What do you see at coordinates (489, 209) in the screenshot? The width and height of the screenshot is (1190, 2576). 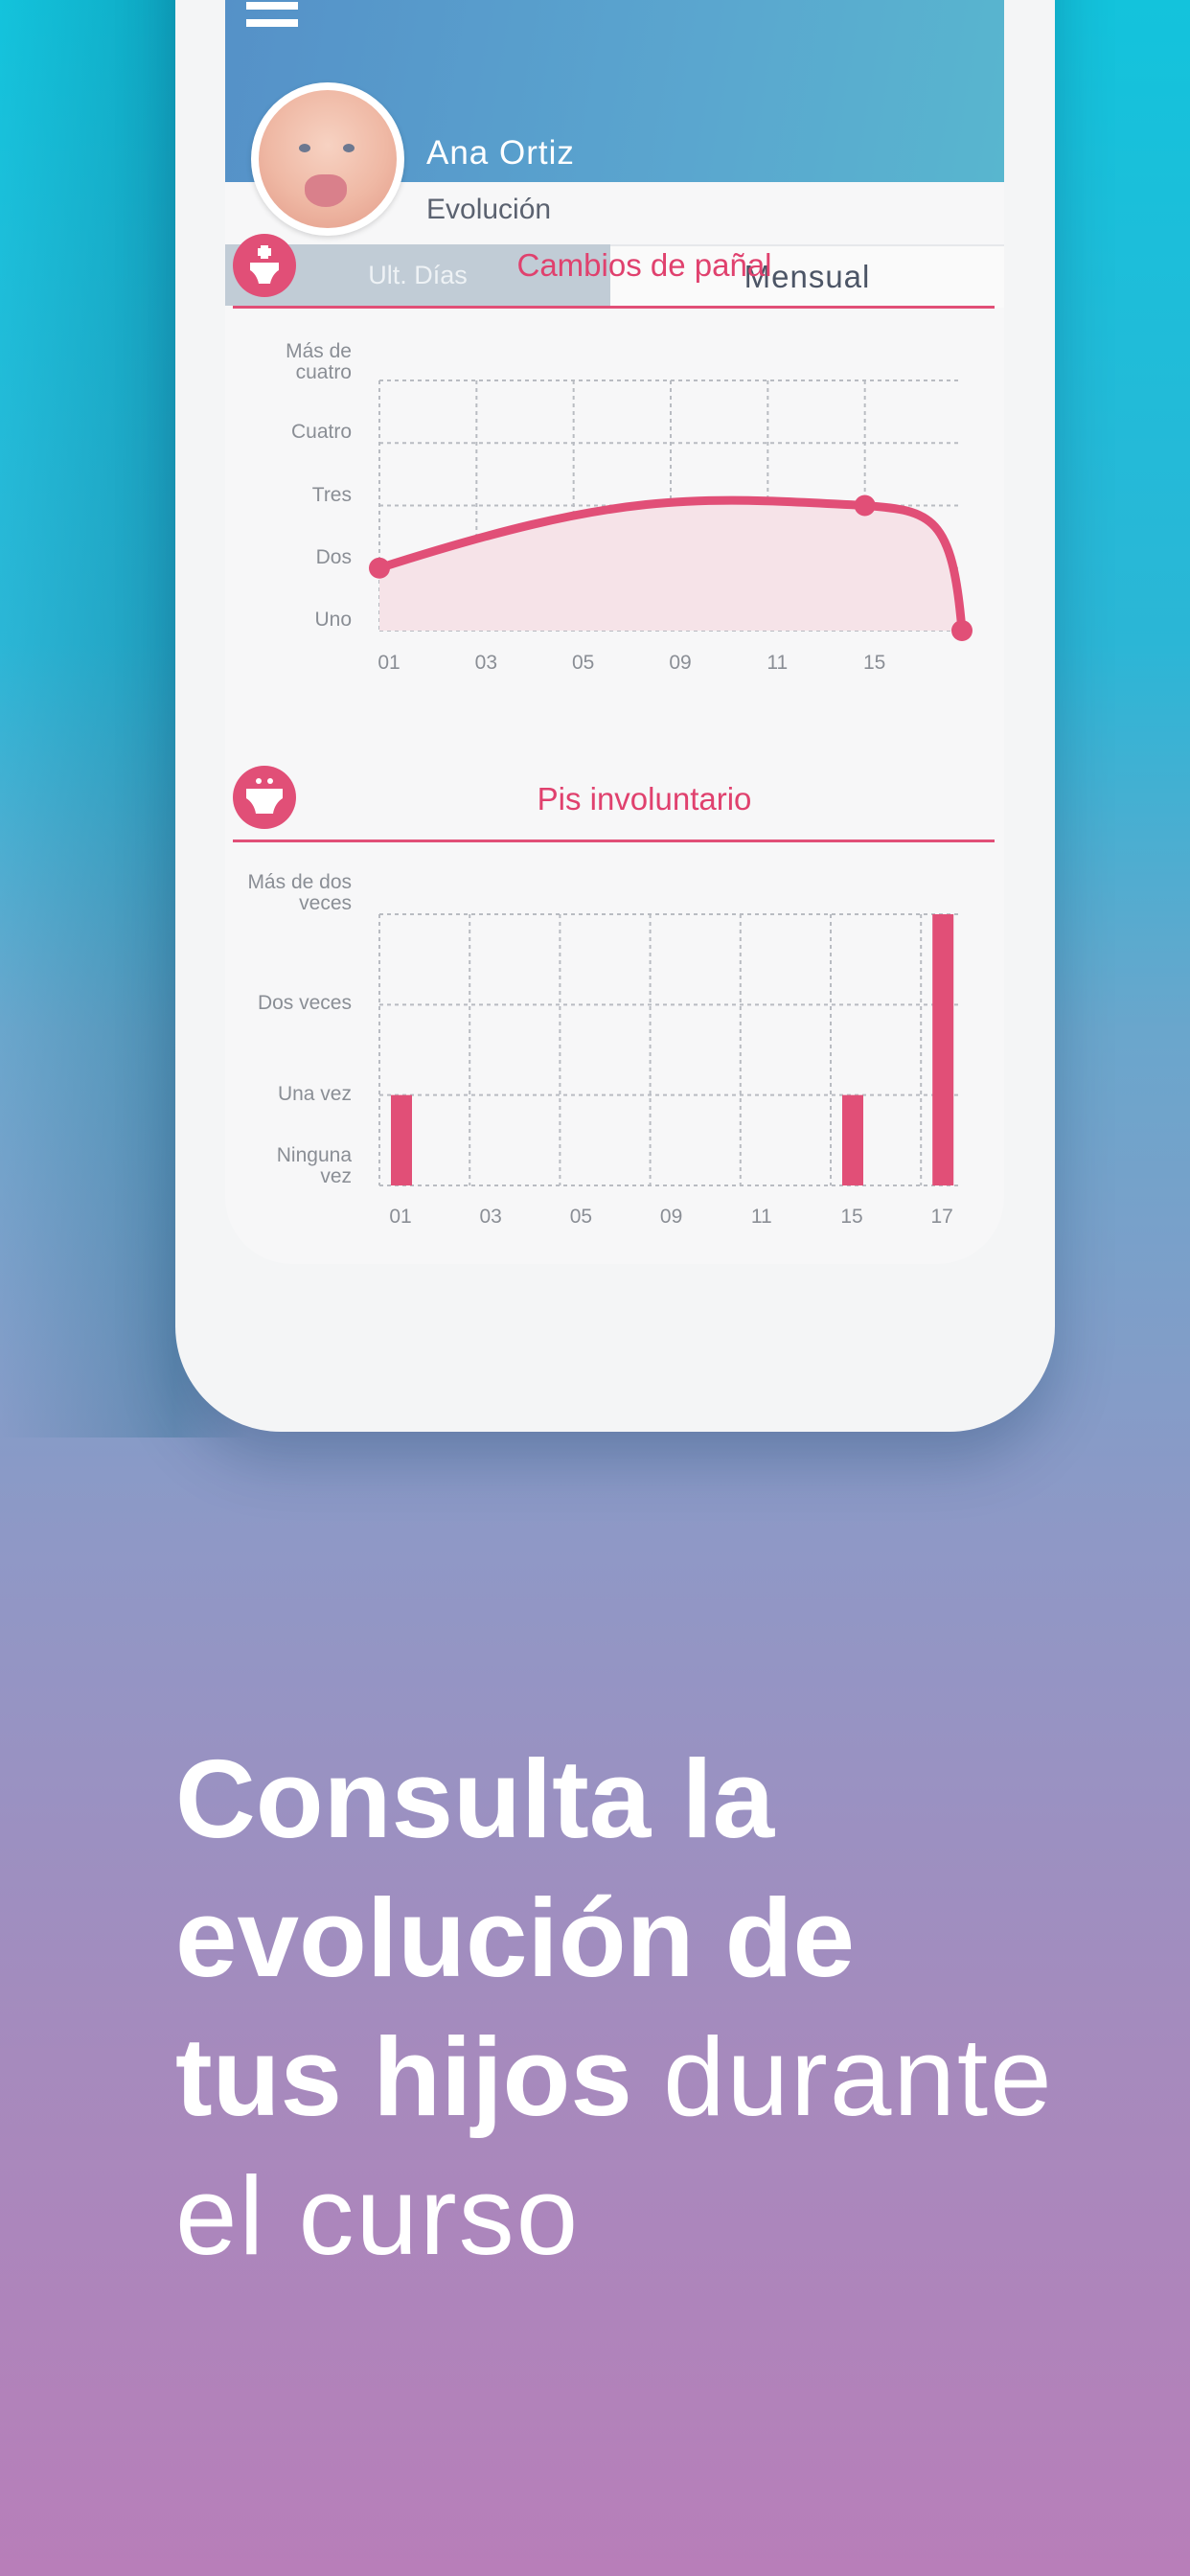 I see `section-title: Evolución` at bounding box center [489, 209].